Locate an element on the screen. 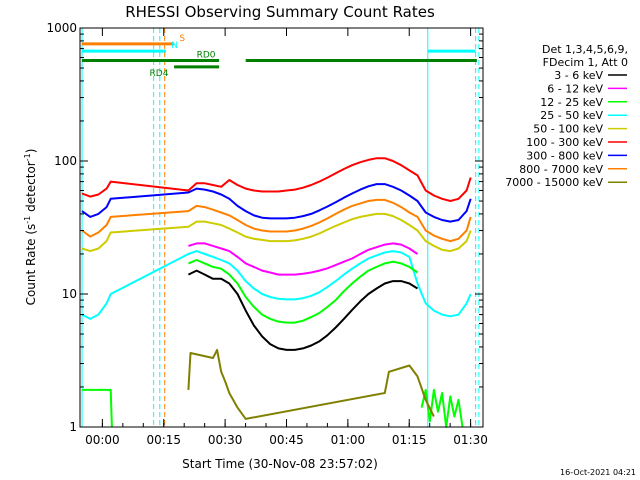 The height and width of the screenshot is (480, 640). x-tick-label-4: 01:00 is located at coordinates (348, 440).